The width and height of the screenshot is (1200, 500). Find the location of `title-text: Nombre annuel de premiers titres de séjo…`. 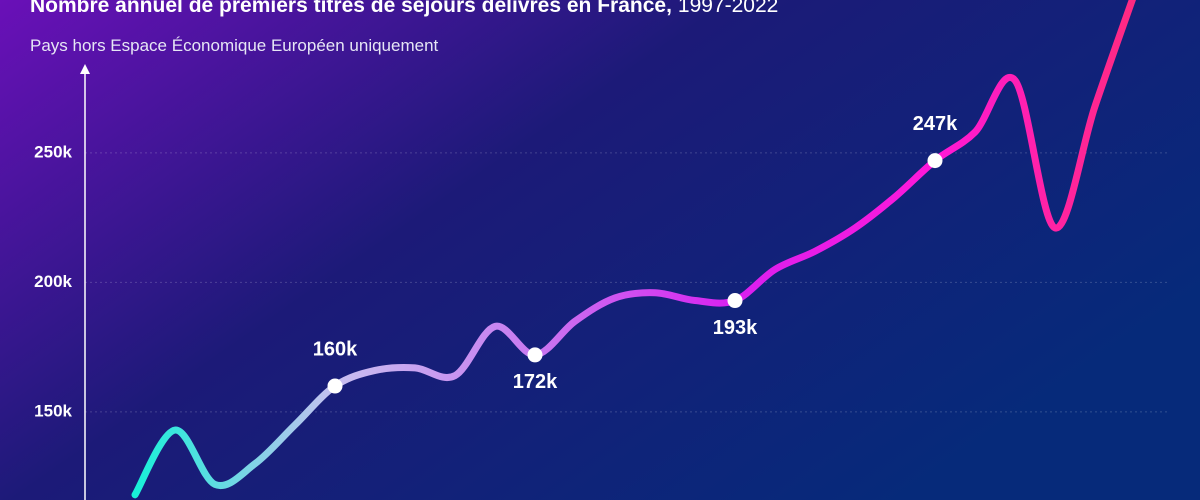

title-text: Nombre annuel de premiers titres de séjo… is located at coordinates (351, 8).